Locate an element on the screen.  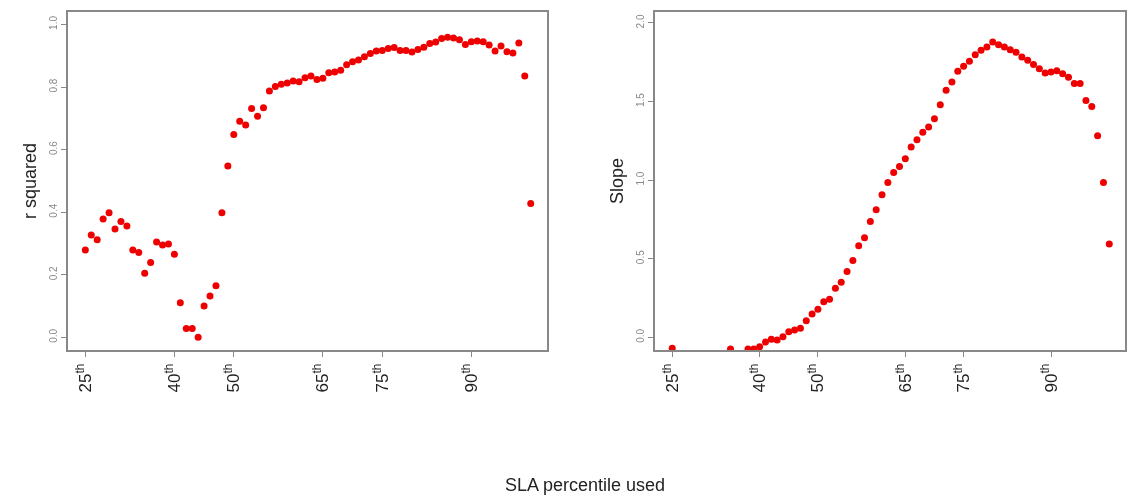
y-tick-label: 0.2 is located at coordinates (53, 273).